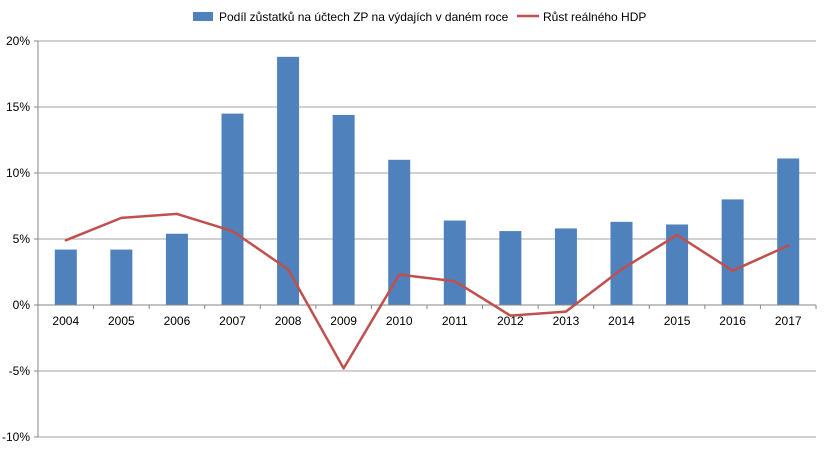 The width and height of the screenshot is (827, 451). Describe the element at coordinates (18, 41) in the screenshot. I see `y-tick-label: 20%` at that location.